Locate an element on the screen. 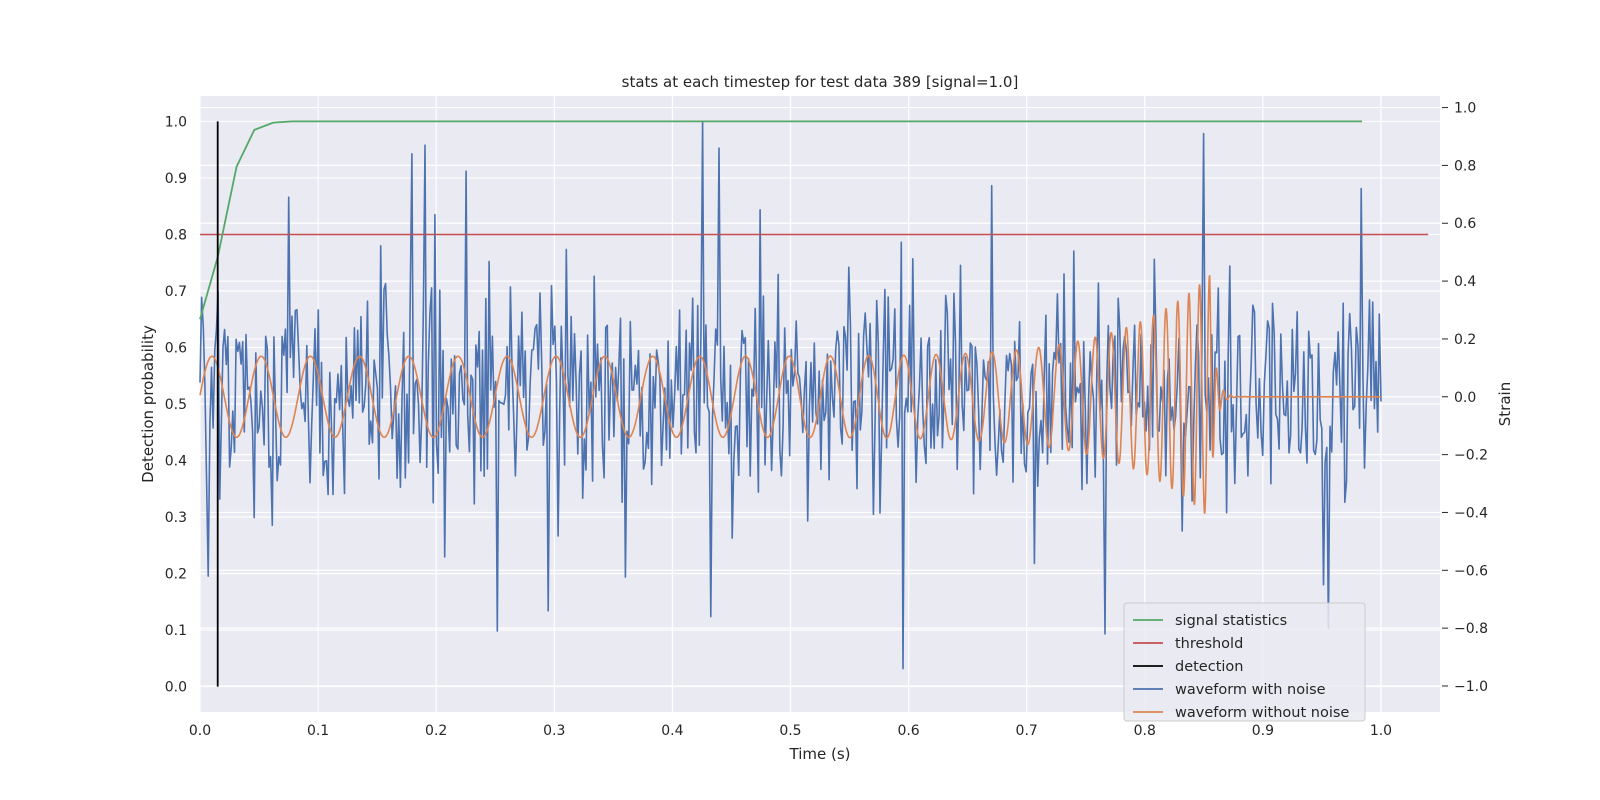 The width and height of the screenshot is (1600, 800). y-right-tick-label: 0.8 is located at coordinates (1465, 166).